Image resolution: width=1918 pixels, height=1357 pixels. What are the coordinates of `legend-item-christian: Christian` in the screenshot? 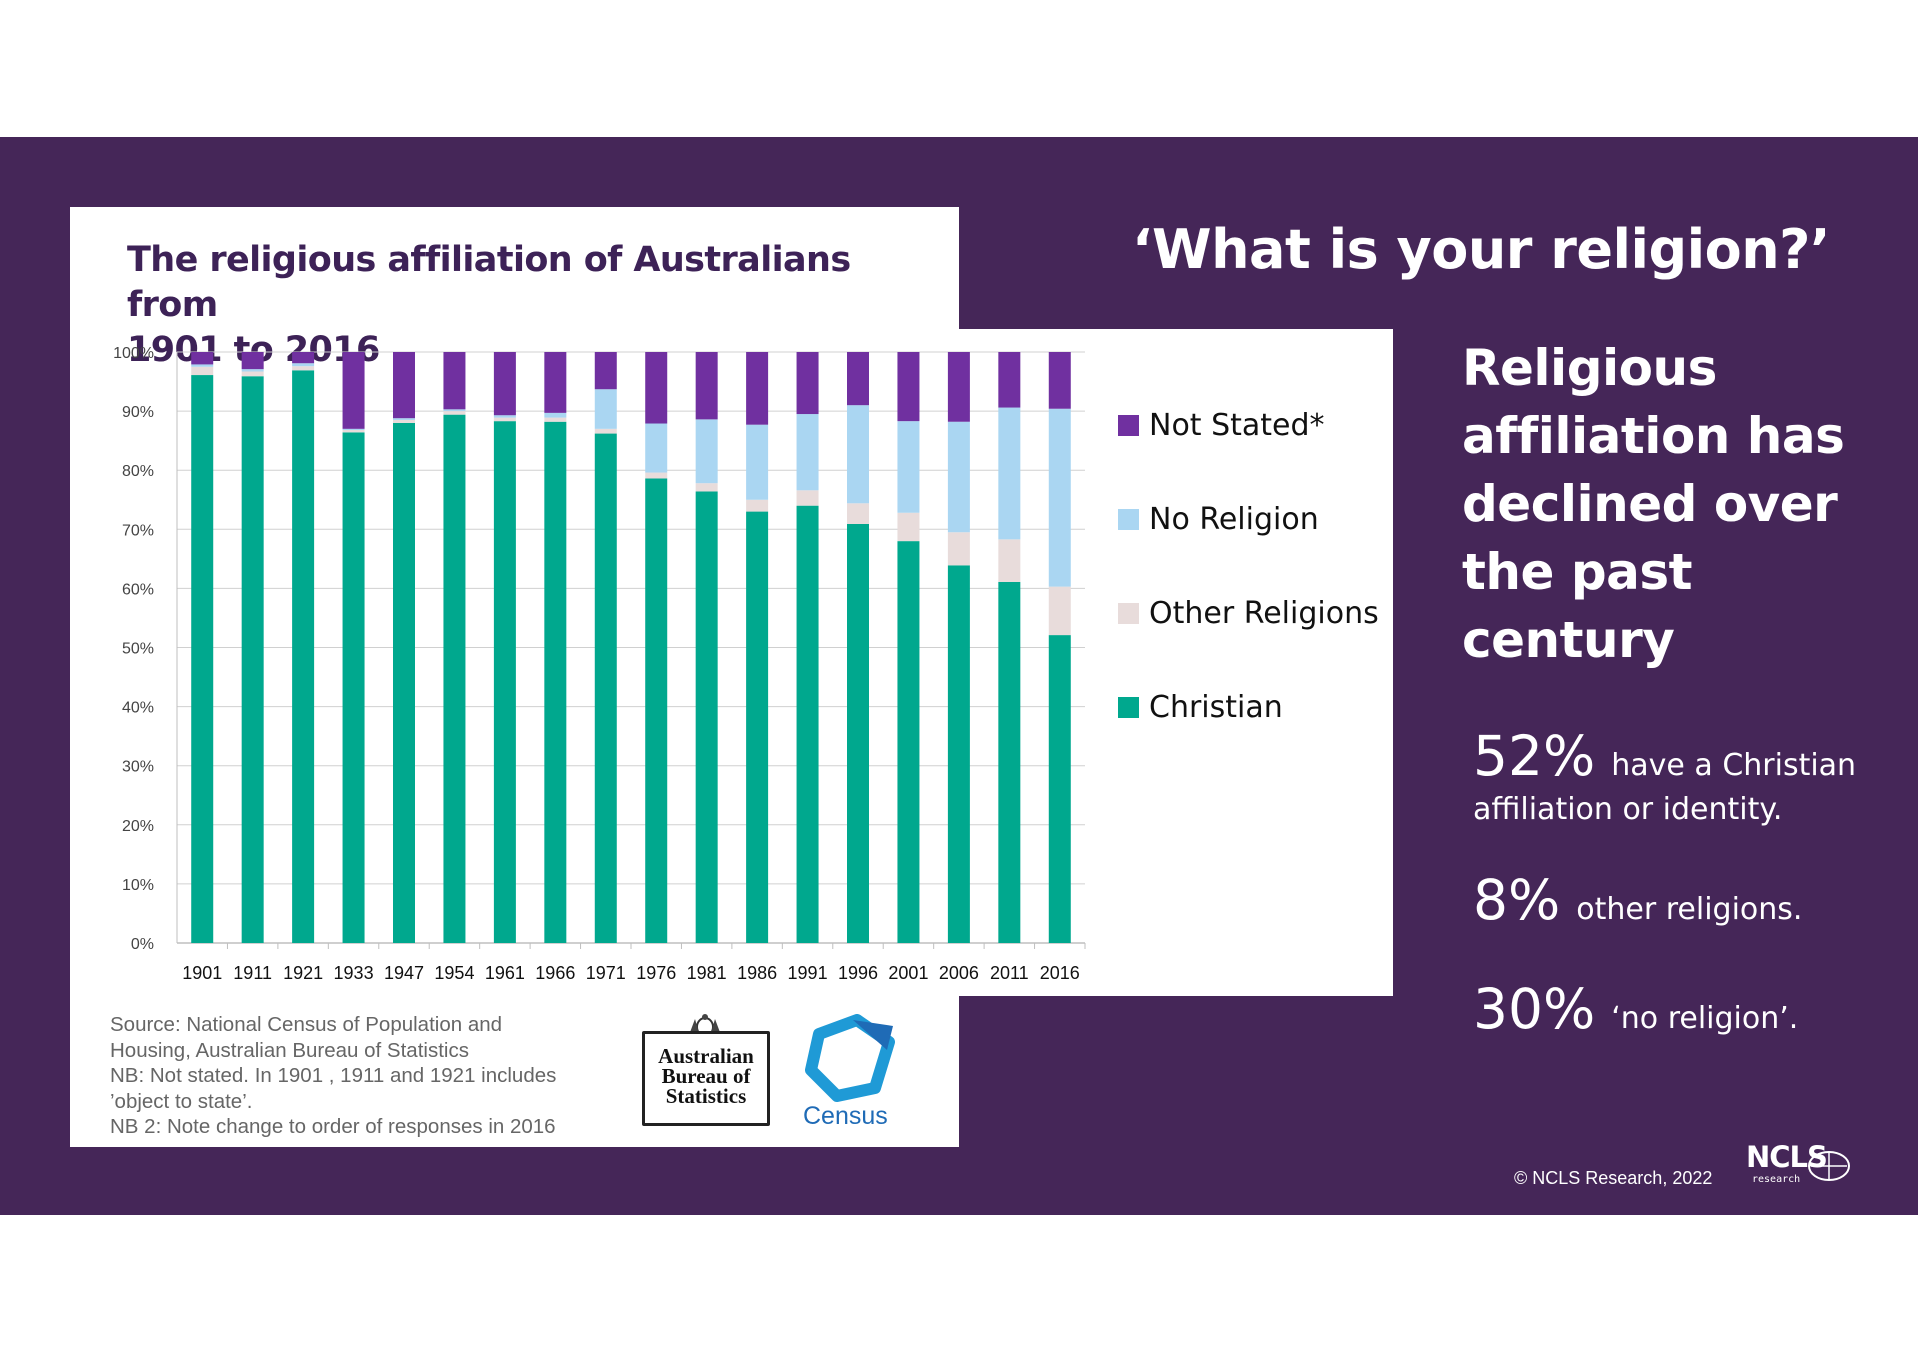 It's located at (1200, 707).